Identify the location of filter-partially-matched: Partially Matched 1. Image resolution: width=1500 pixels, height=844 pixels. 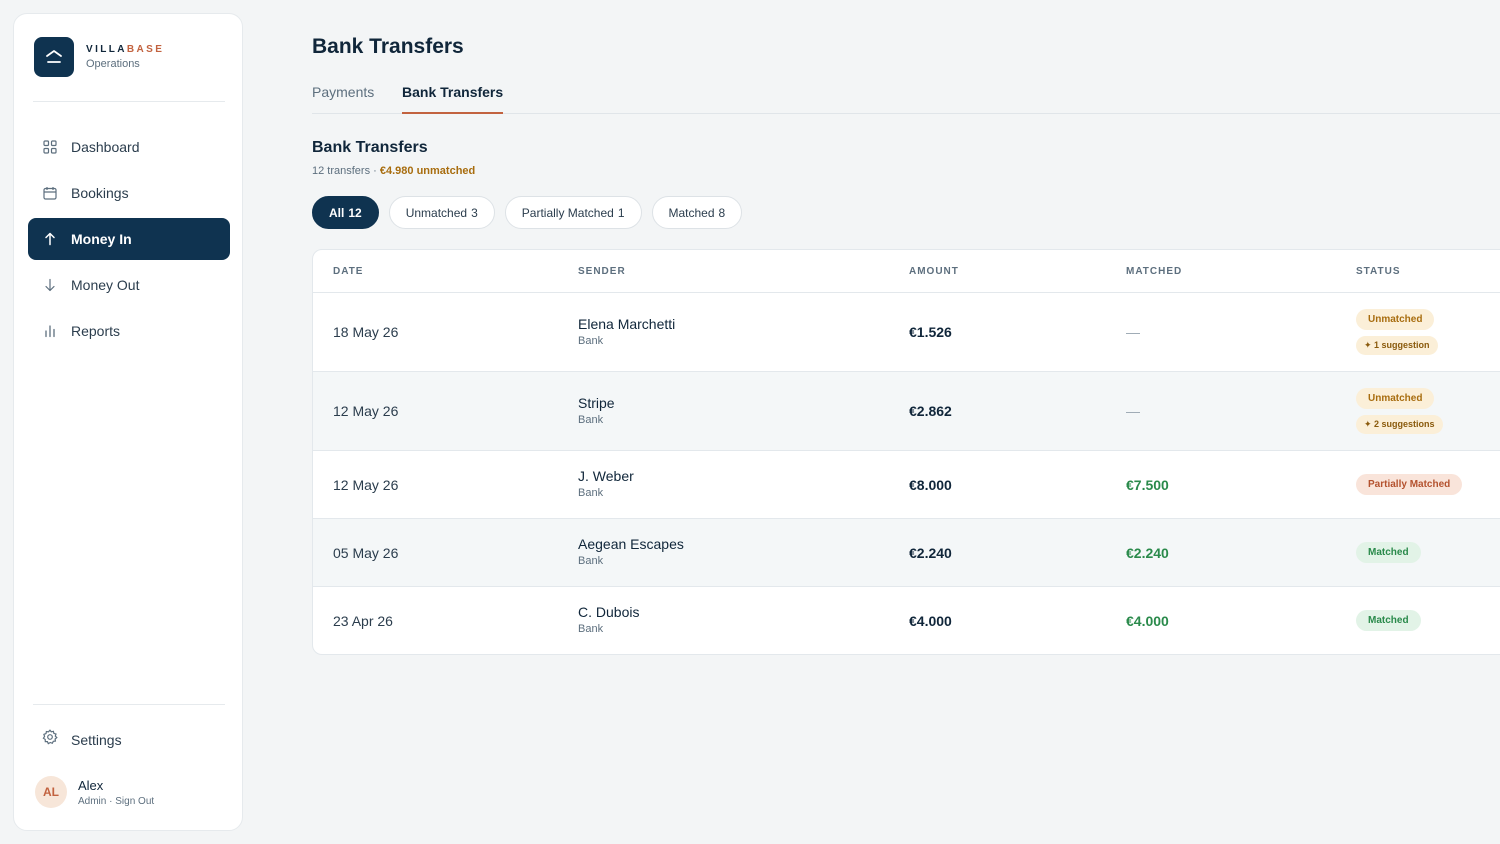
(573, 212).